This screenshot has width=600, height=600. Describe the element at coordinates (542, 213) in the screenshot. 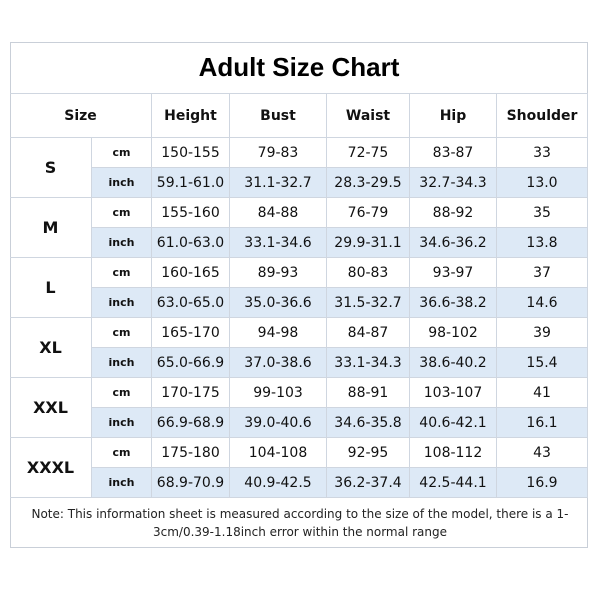

I see `value-cell: 35` at that location.